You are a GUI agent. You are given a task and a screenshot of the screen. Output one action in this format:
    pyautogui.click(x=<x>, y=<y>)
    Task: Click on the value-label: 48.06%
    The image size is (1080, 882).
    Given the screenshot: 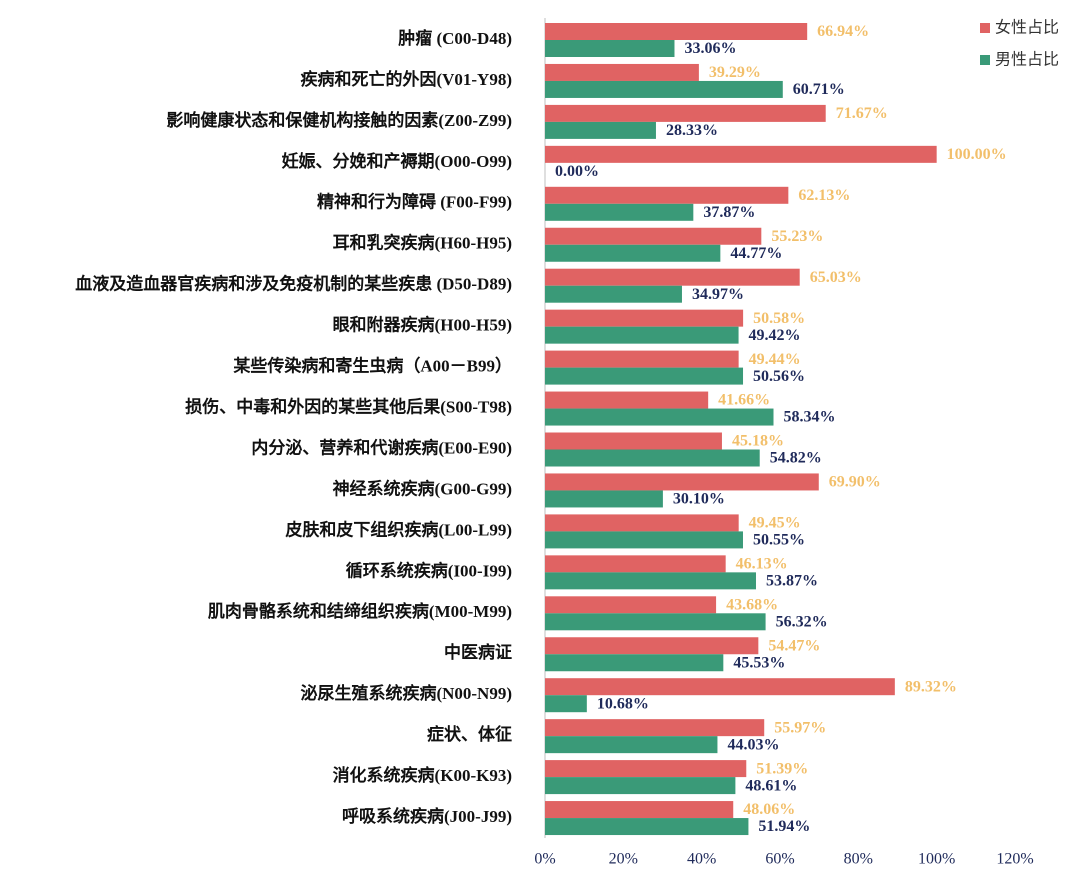 What is the action you would take?
    pyautogui.click(x=769, y=809)
    